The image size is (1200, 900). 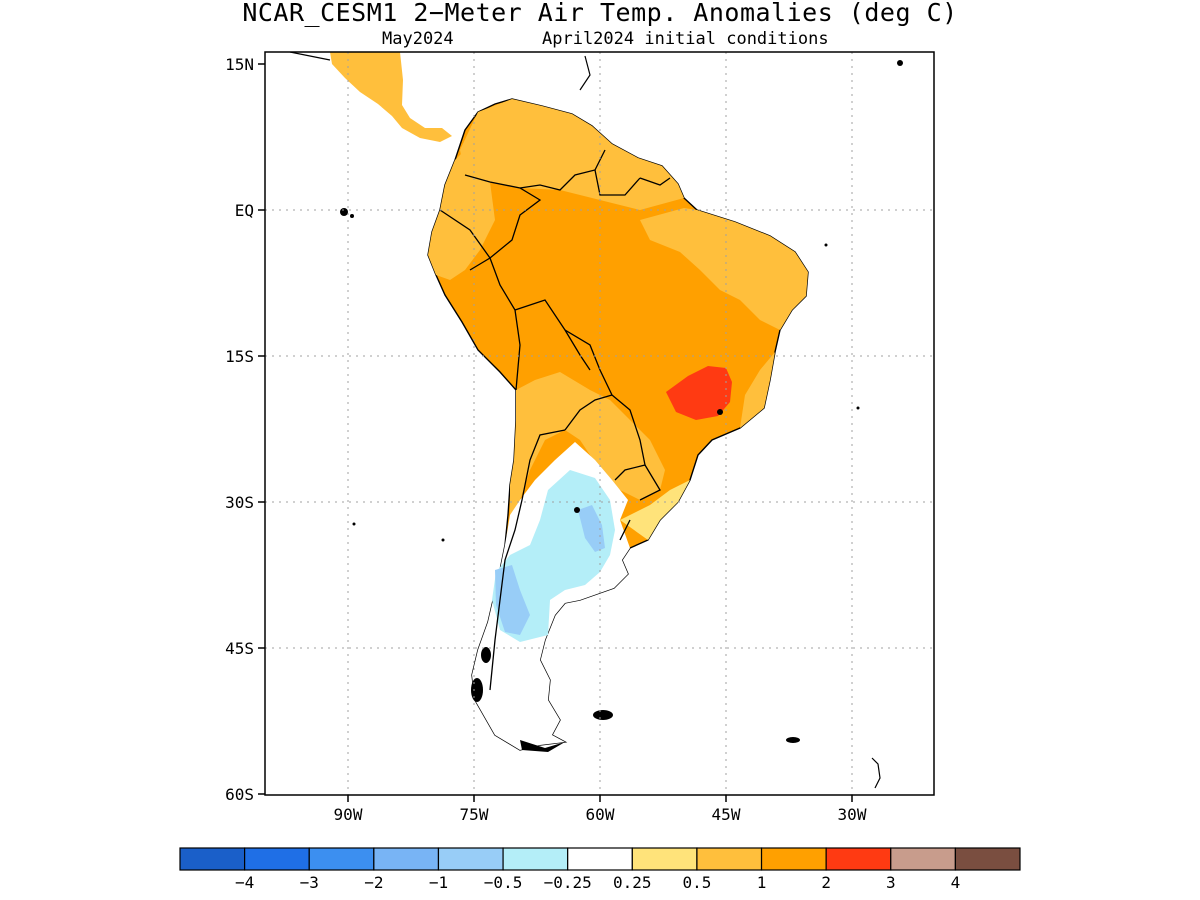 What do you see at coordinates (587, 443) in the screenshot?
I see `anomaly-band-central-south` at bounding box center [587, 443].